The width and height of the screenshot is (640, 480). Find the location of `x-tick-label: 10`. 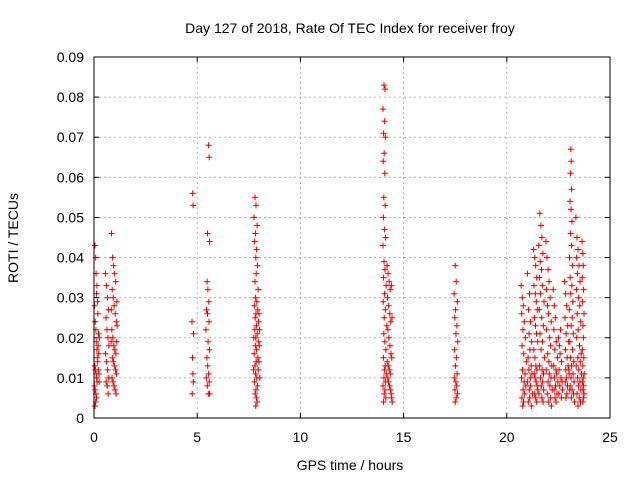

x-tick-label: 10 is located at coordinates (301, 437).